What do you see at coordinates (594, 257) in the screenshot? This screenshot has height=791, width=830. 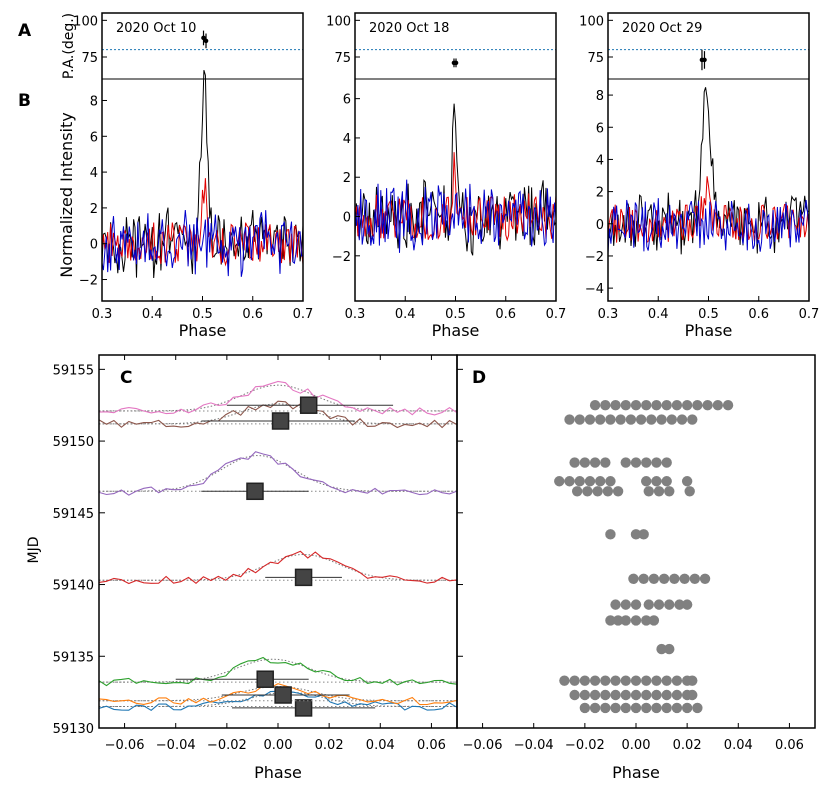 I see `profile-ytick-label: −2` at bounding box center [594, 257].